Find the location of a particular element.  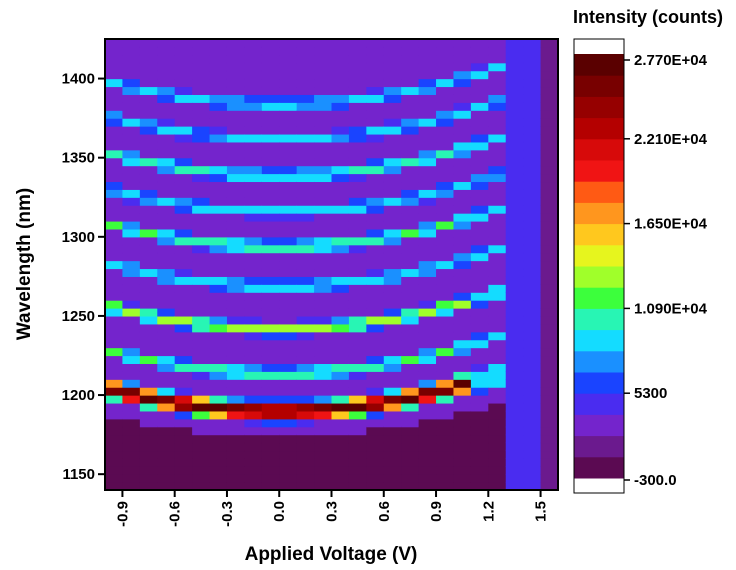

y-axis-title: Wavelength (nm) is located at coordinates (24, 264).